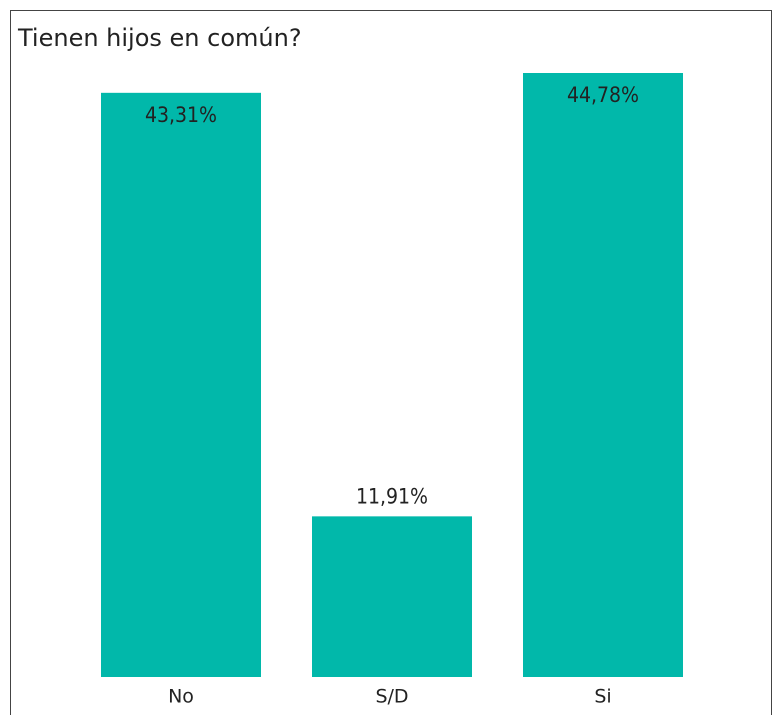 This screenshot has height=715, width=773. I want to click on chart-title: Tienen hijos en común?, so click(159, 38).